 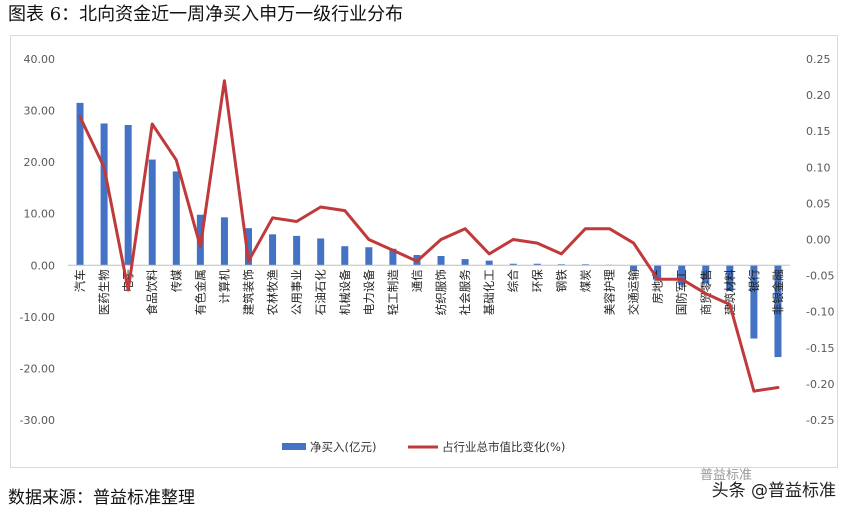 What do you see at coordinates (101, 498) in the screenshot?
I see `source-note: 数据来源：普益标准整理` at bounding box center [101, 498].